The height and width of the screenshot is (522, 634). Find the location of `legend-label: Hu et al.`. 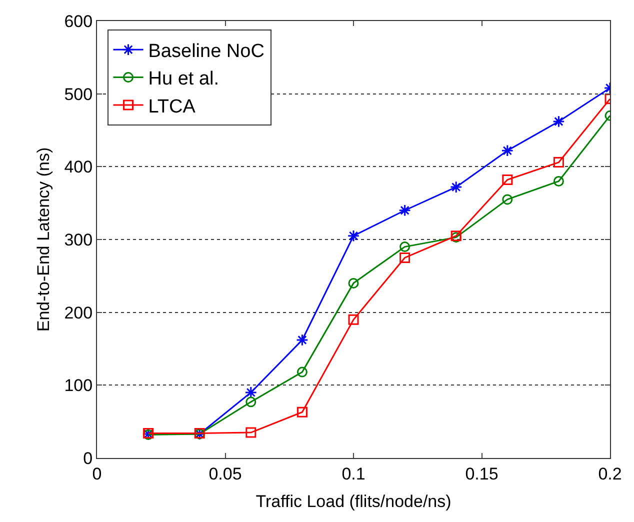

legend-label: Hu et al. is located at coordinates (184, 79).